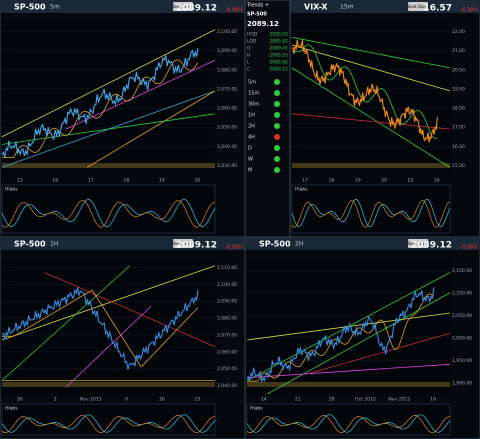 The image size is (480, 439). What do you see at coordinates (462, 271) in the screenshot?
I see `price-axis-label: 2,150.00` at bounding box center [462, 271].